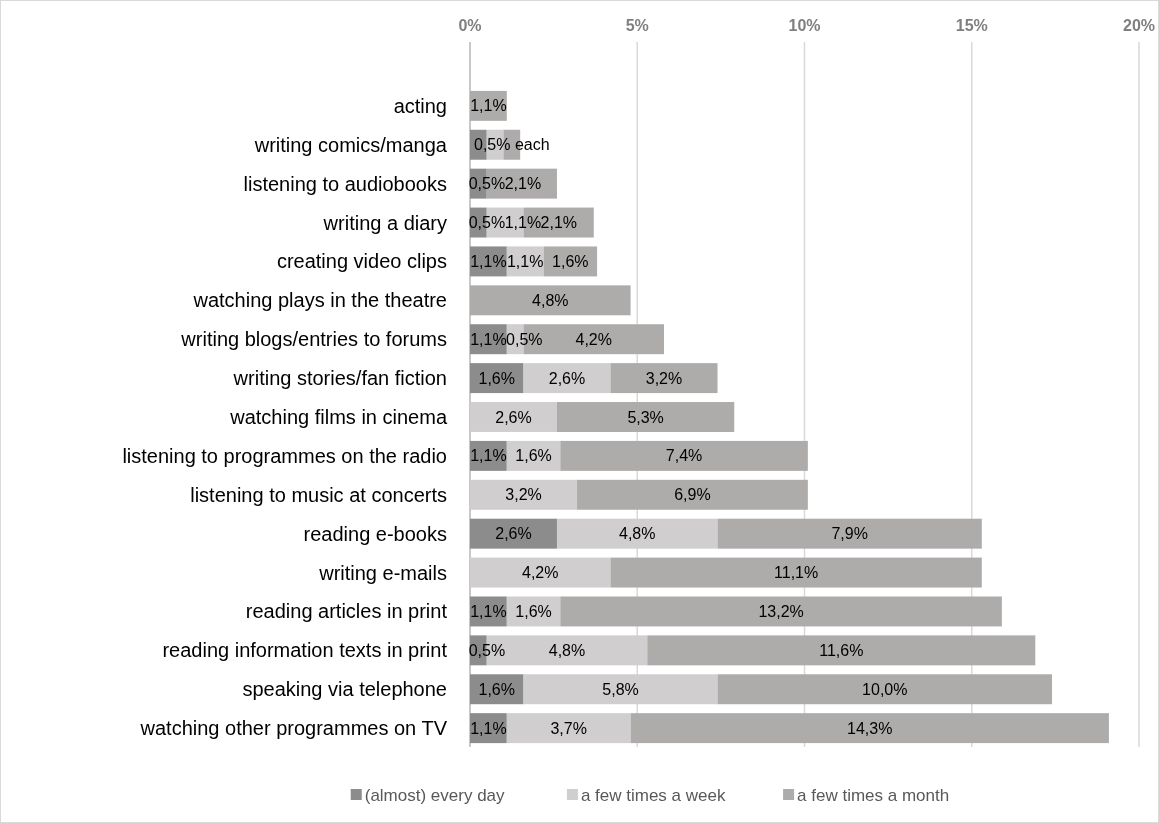 Image resolution: width=1159 pixels, height=823 pixels. What do you see at coordinates (346, 611) in the screenshot?
I see `y-tick-label: reading articles in print` at bounding box center [346, 611].